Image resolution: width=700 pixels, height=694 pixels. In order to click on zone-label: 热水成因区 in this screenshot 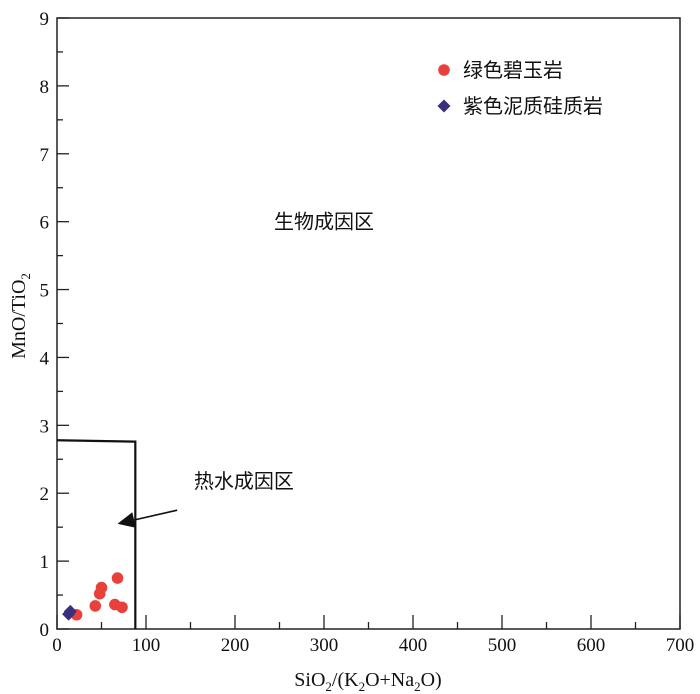, I will do `click(244, 481)`.